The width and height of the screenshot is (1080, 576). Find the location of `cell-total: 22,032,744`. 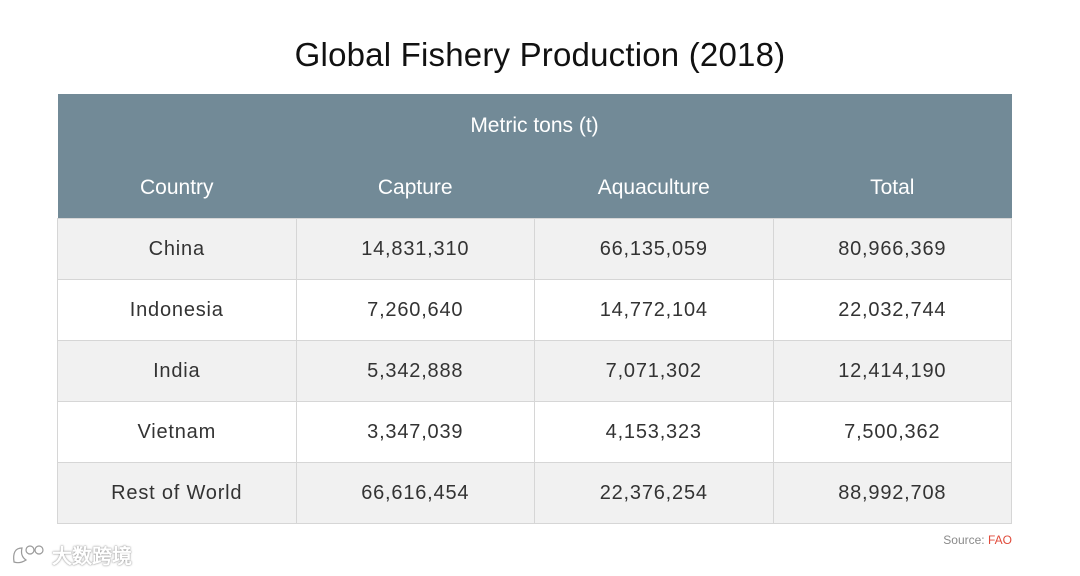

cell-total: 22,032,744 is located at coordinates (892, 310).